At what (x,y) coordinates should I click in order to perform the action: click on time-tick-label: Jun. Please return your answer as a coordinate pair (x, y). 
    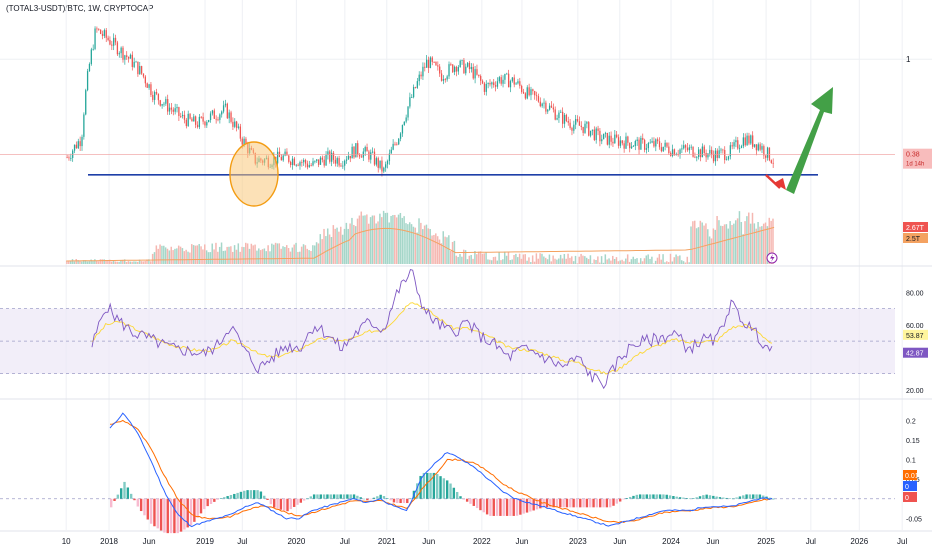
    Looking at the image, I should click on (619, 541).